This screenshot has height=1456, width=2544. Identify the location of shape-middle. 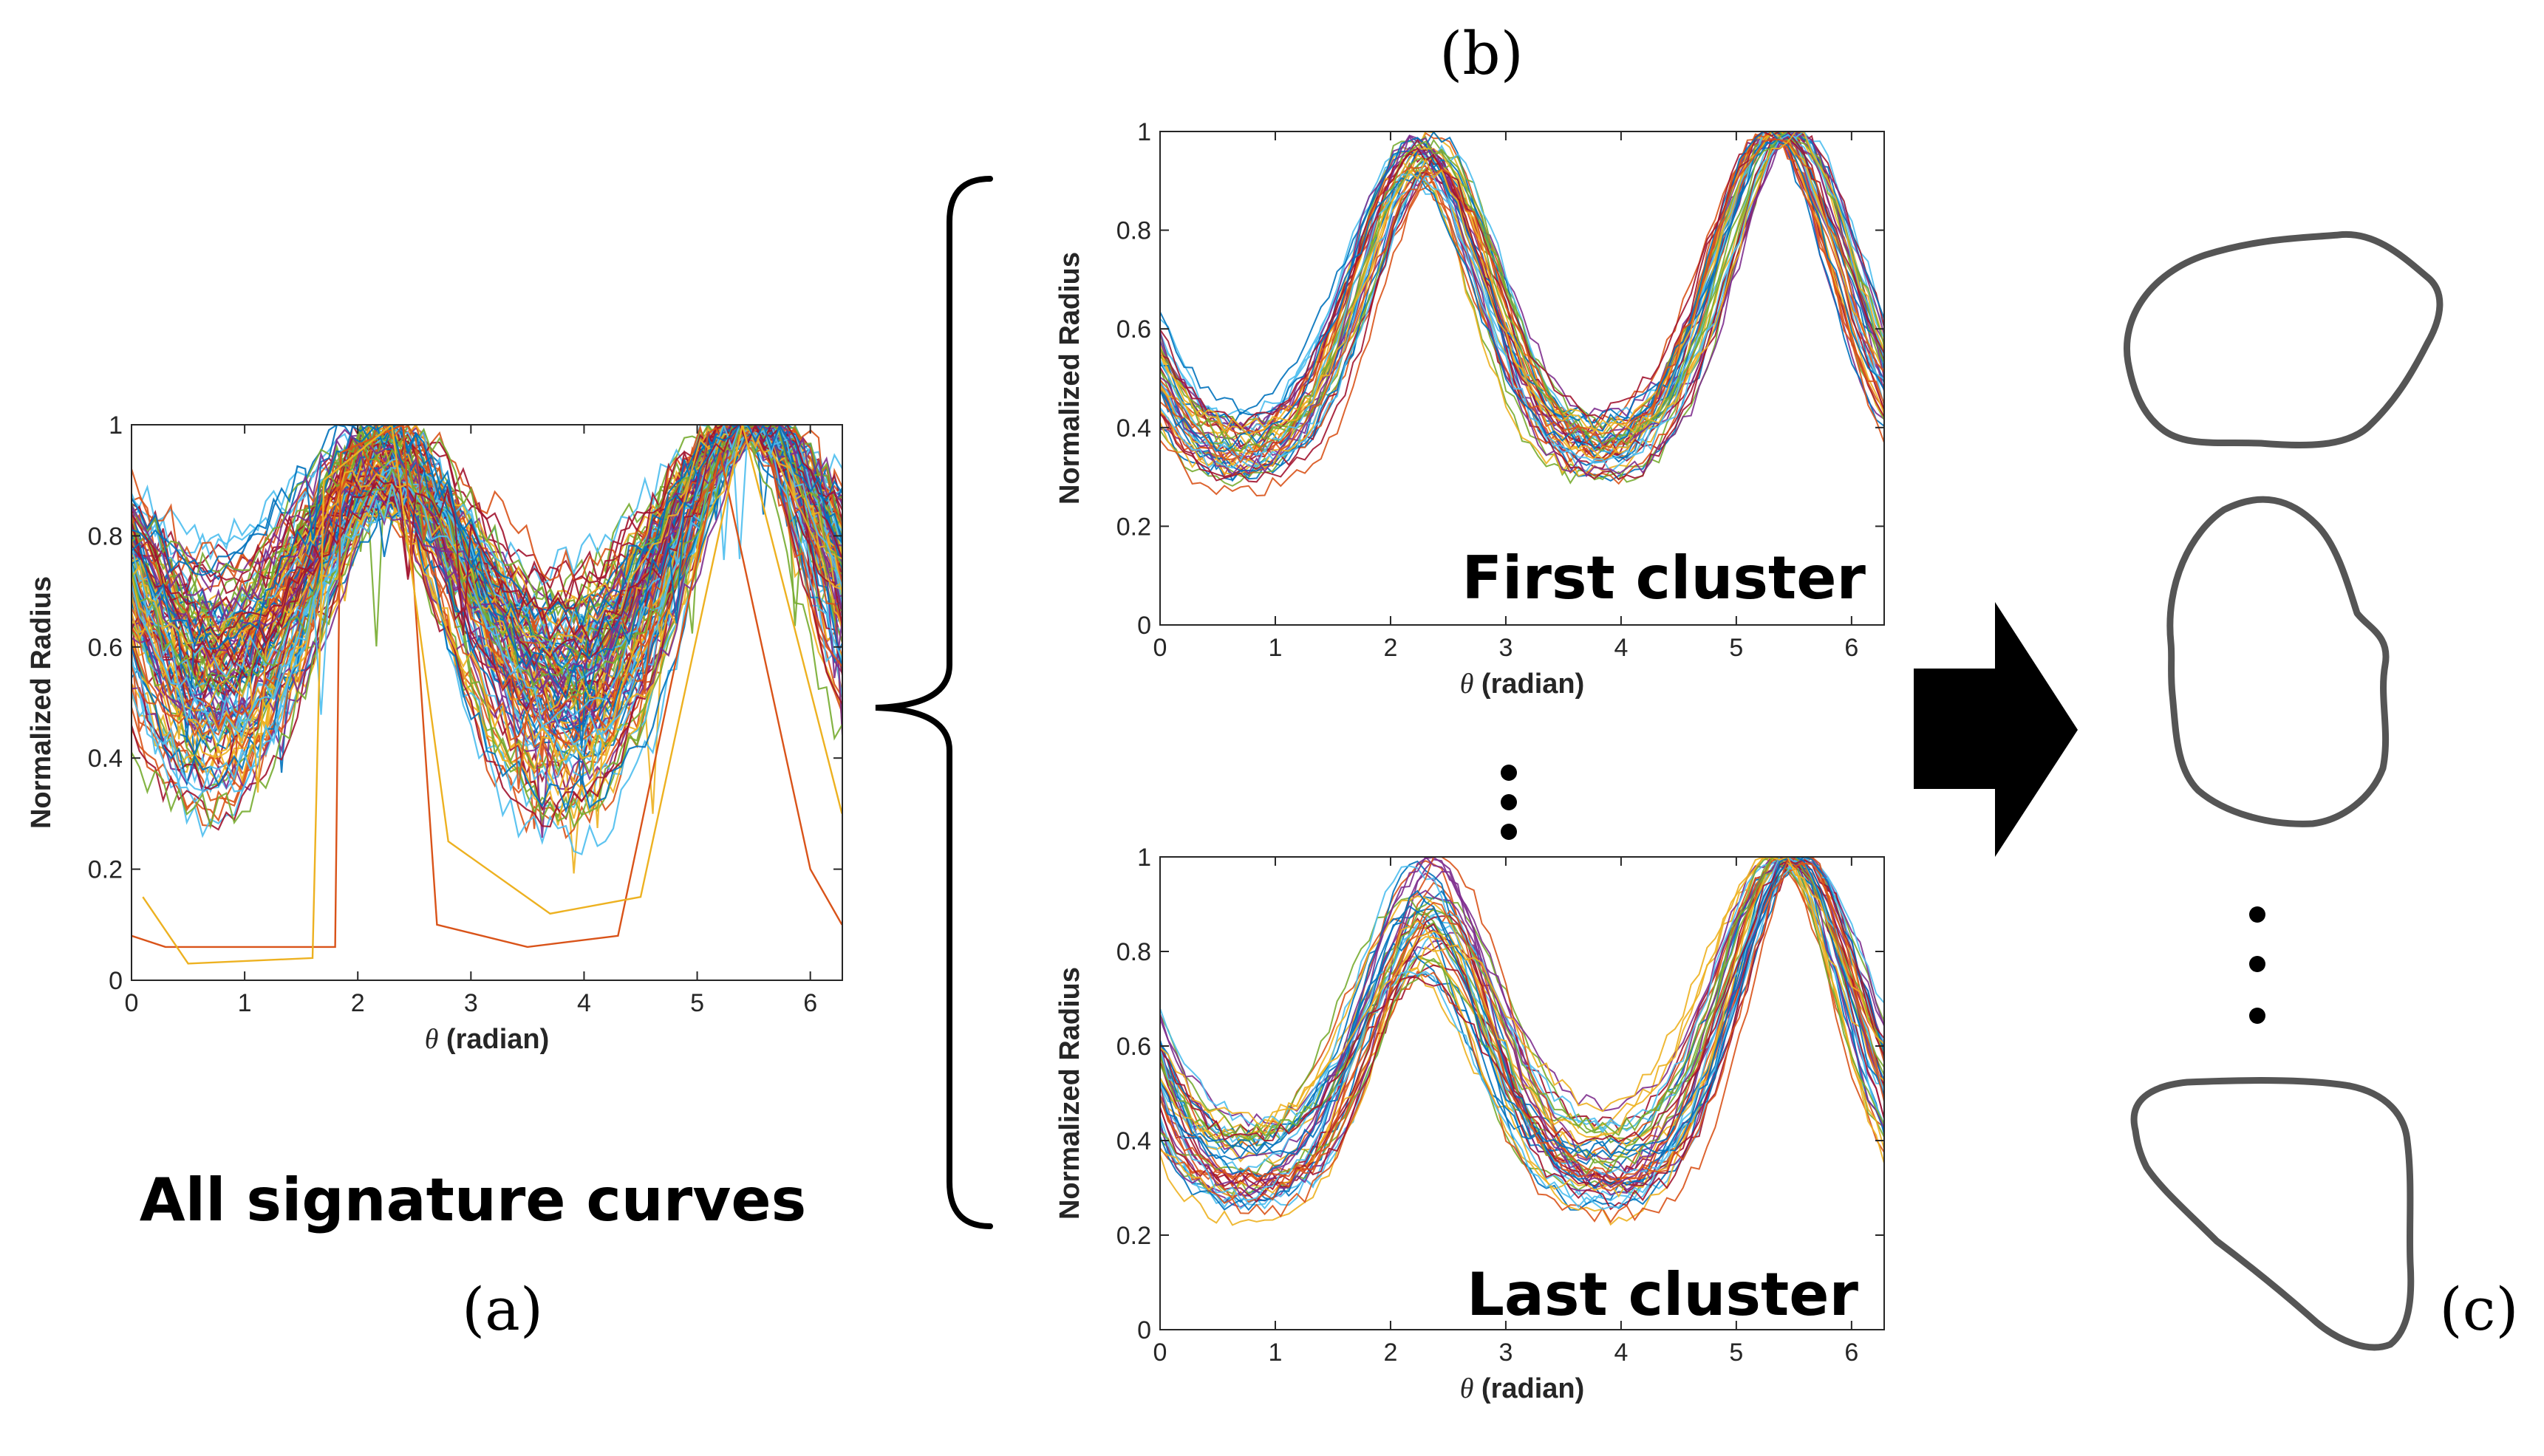
(2278, 661).